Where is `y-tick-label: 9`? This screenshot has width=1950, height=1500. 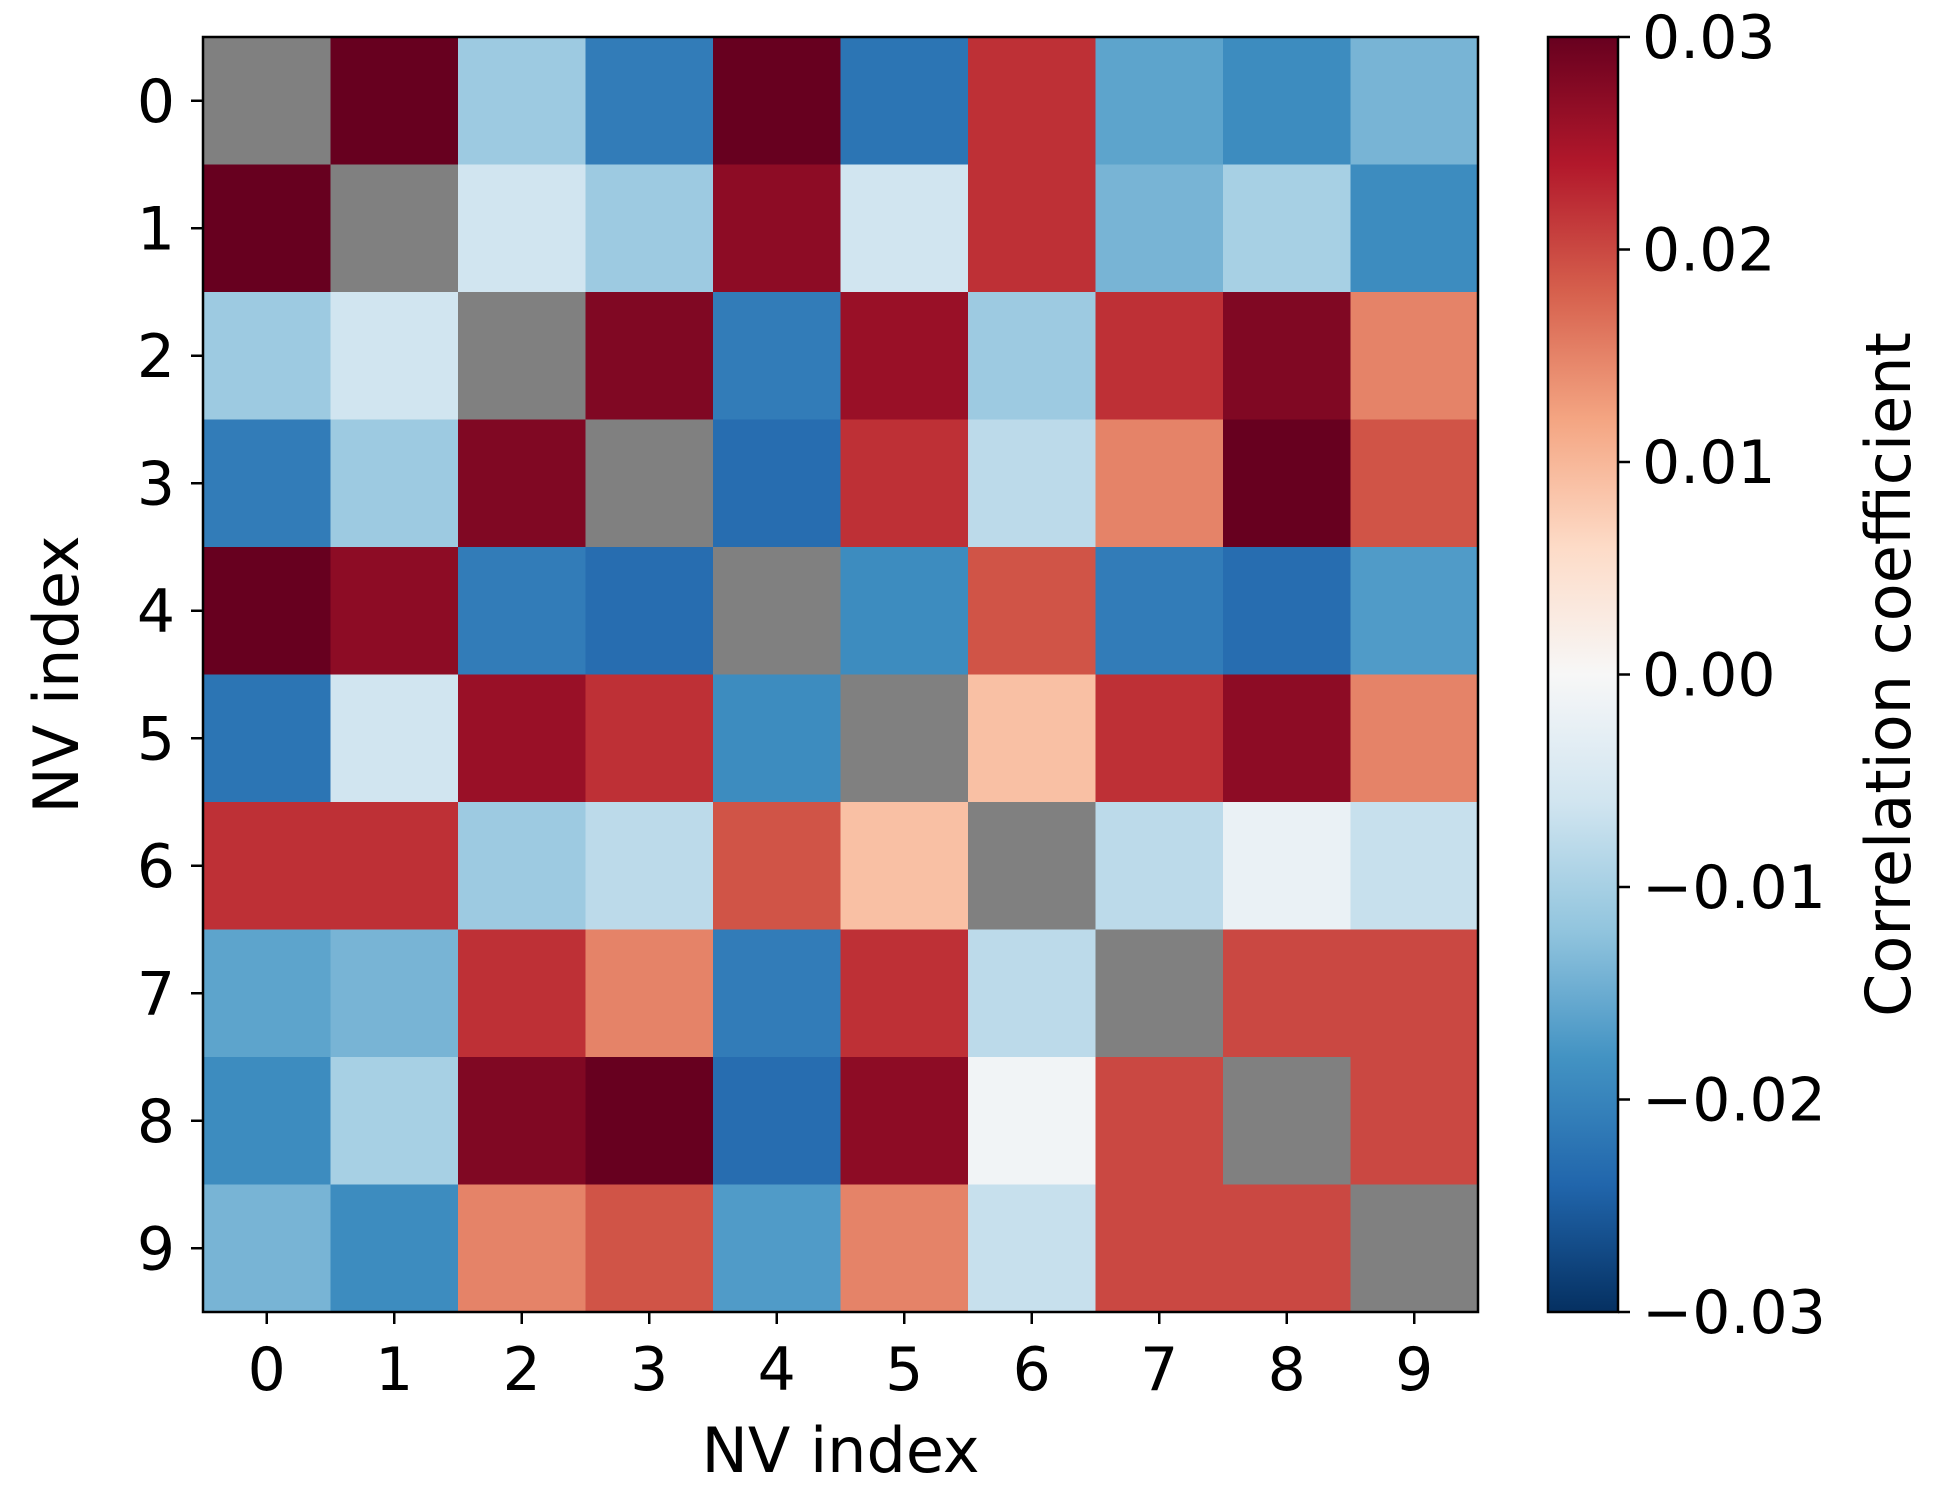
y-tick-label: 9 is located at coordinates (156, 1249).